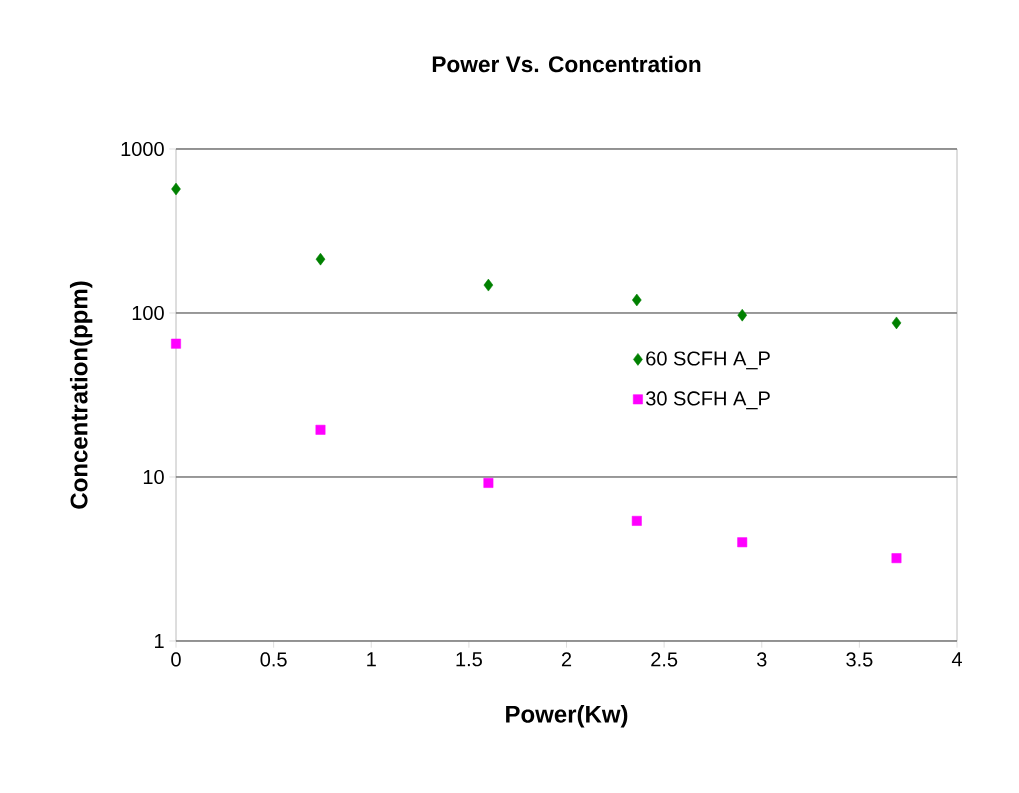 This screenshot has height=793, width=1019. Describe the element at coordinates (859, 659) in the screenshot. I see `x-tick-label: 3.5` at that location.